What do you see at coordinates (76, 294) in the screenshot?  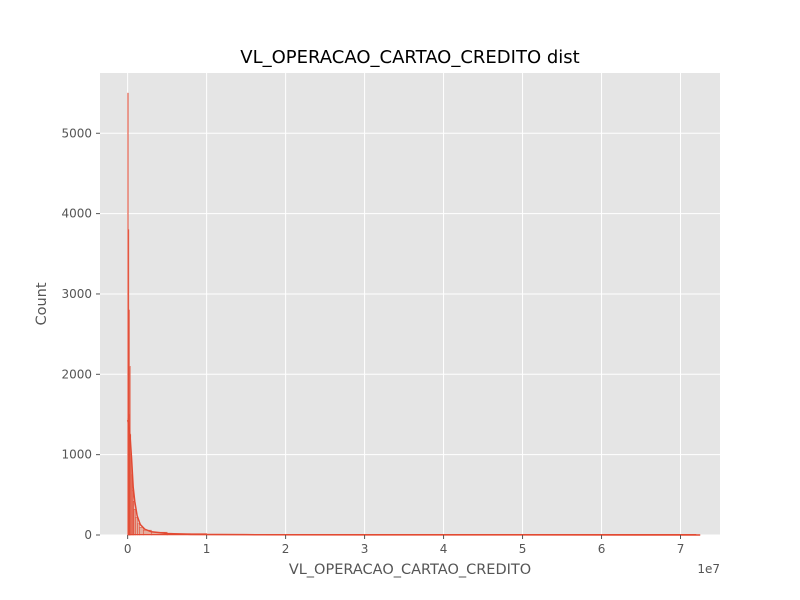 I see `y-tick-label: 3000` at bounding box center [76, 294].